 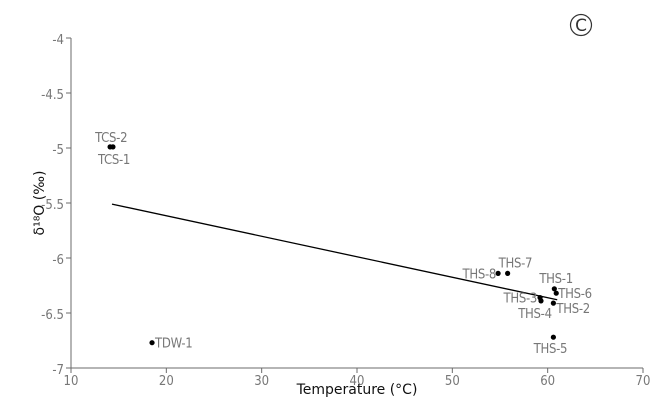 What do you see at coordinates (58, 370) in the screenshot?
I see `y-tick-label: -7` at bounding box center [58, 370].